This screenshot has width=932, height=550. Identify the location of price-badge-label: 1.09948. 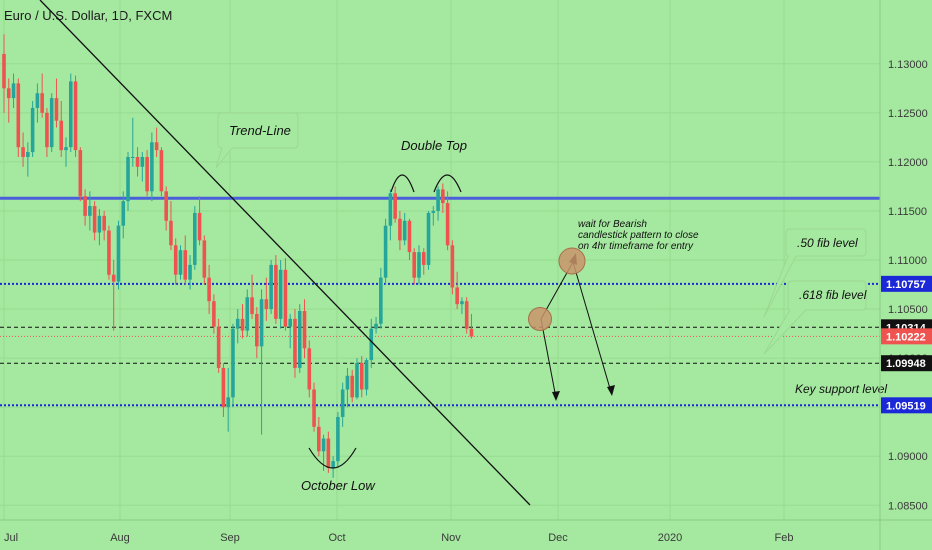
(906, 364).